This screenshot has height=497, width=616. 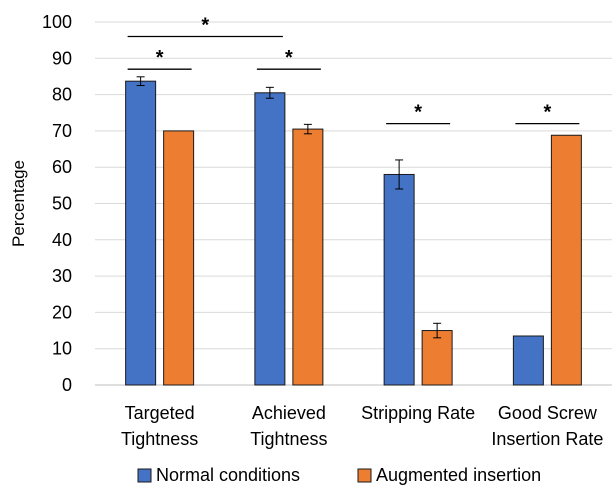 What do you see at coordinates (418, 413) in the screenshot?
I see `x-category-label: Stripping Rate` at bounding box center [418, 413].